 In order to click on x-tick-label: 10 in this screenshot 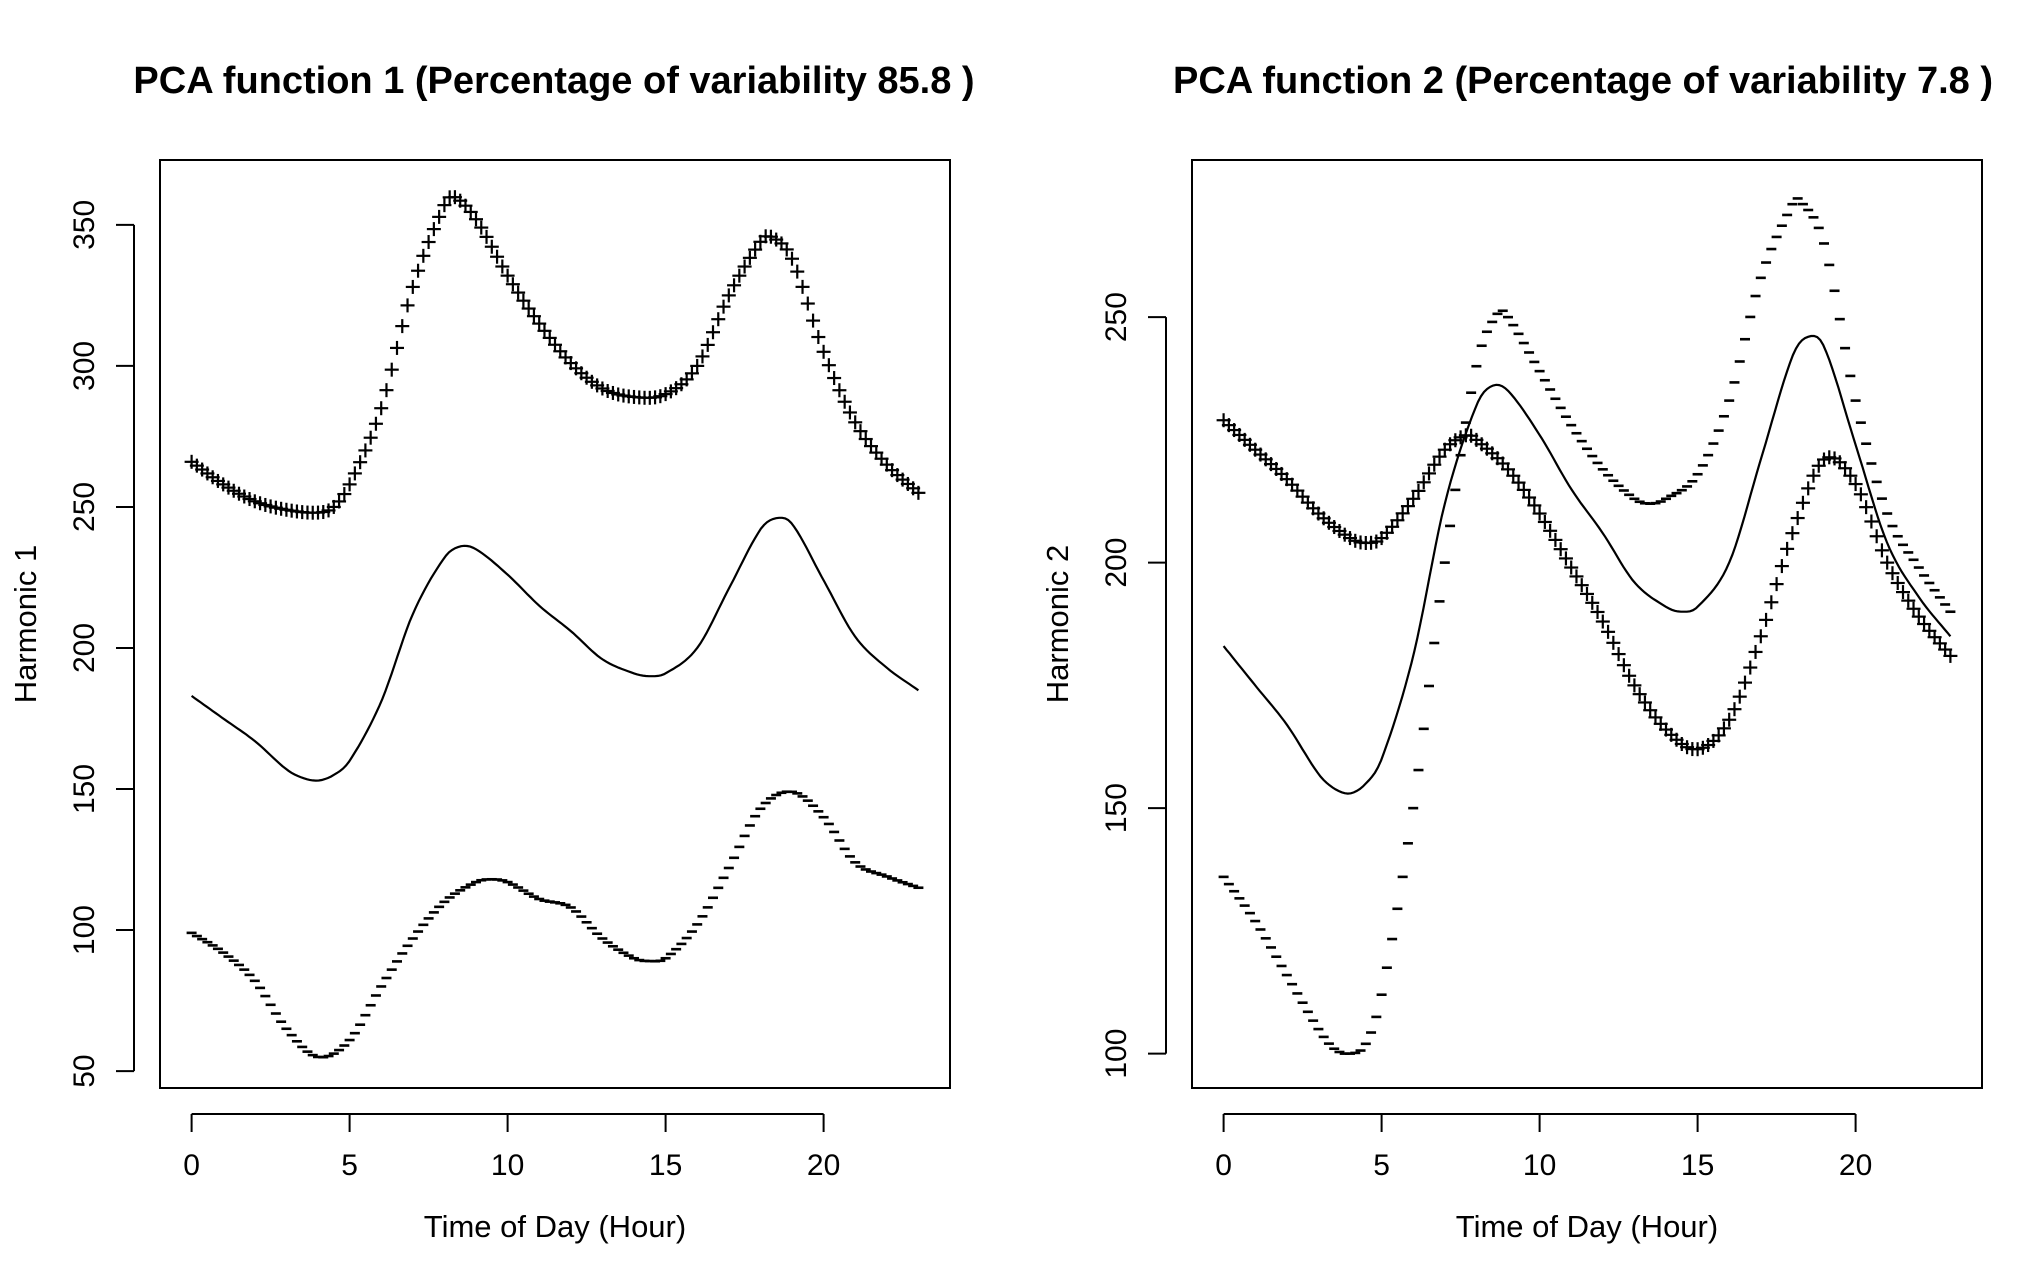, I will do `click(1539, 1165)`.